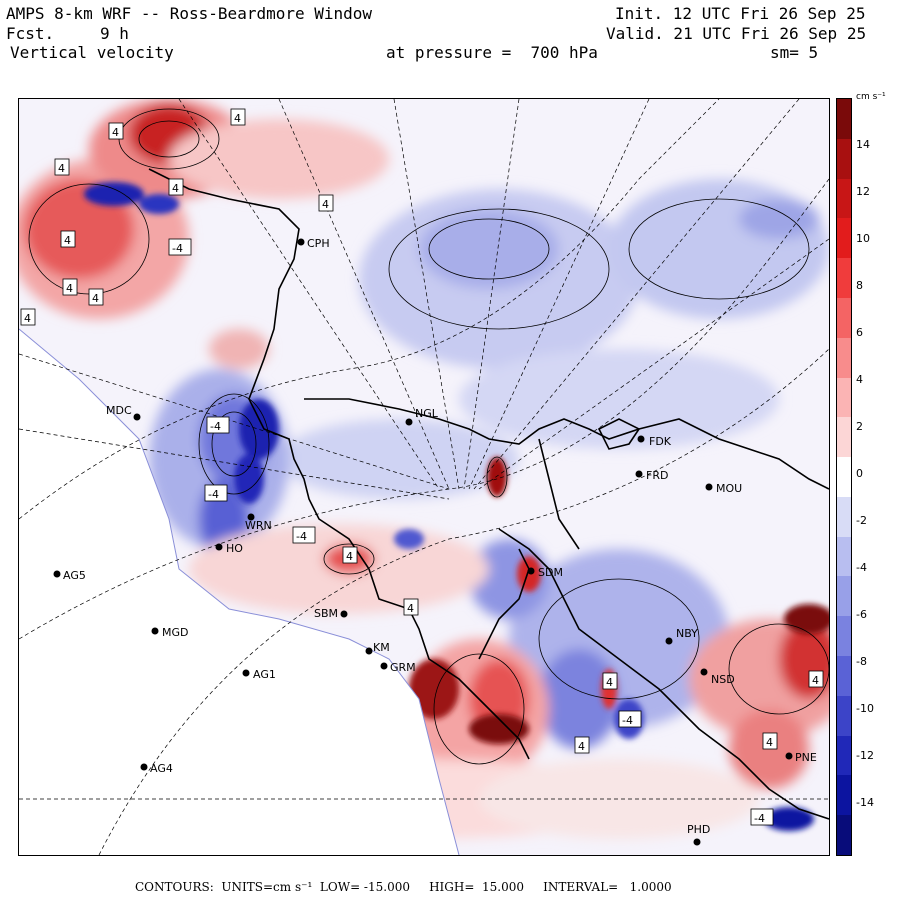  Describe the element at coordinates (861, 520) in the screenshot. I see `colorbar-tick-label: -2` at that location.